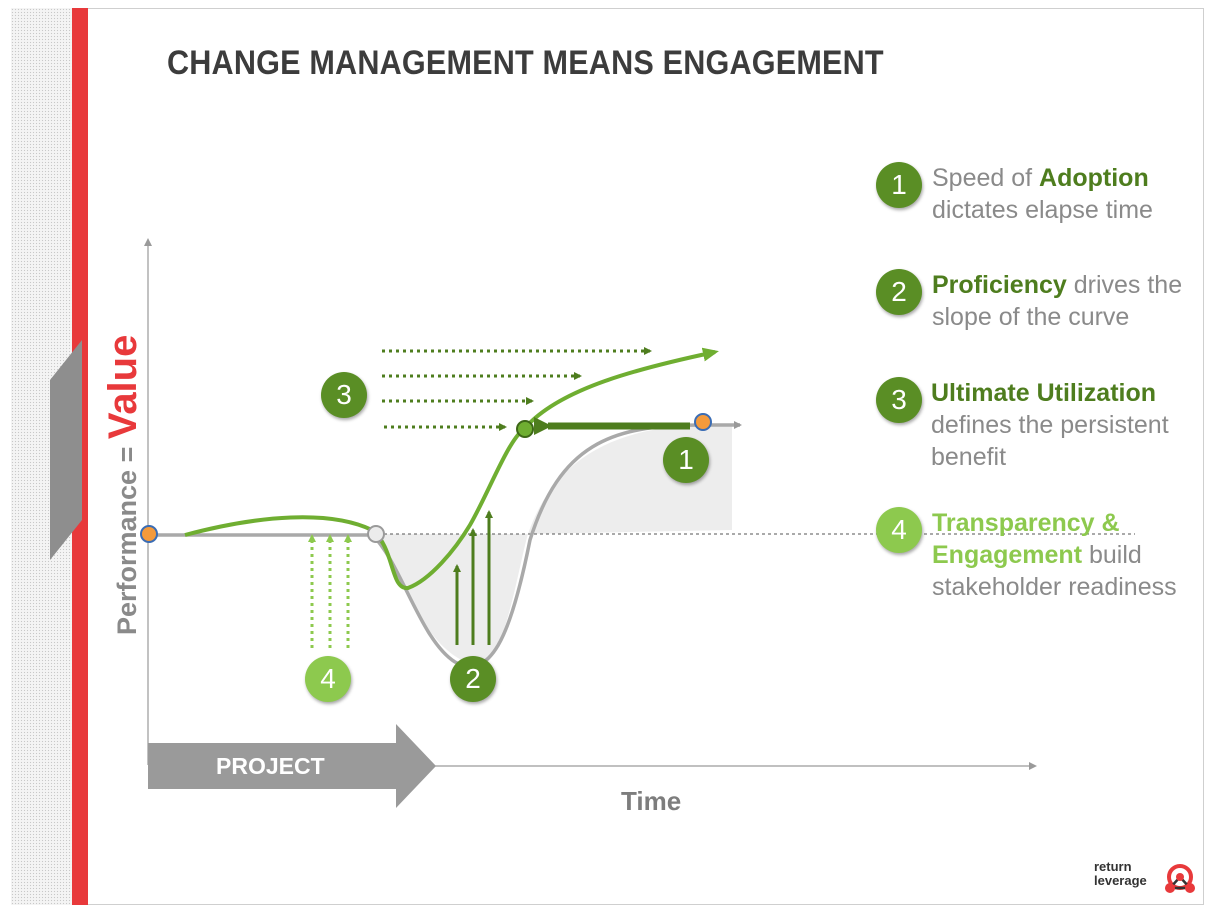  What do you see at coordinates (703, 422) in the screenshot?
I see `end-marker` at bounding box center [703, 422].